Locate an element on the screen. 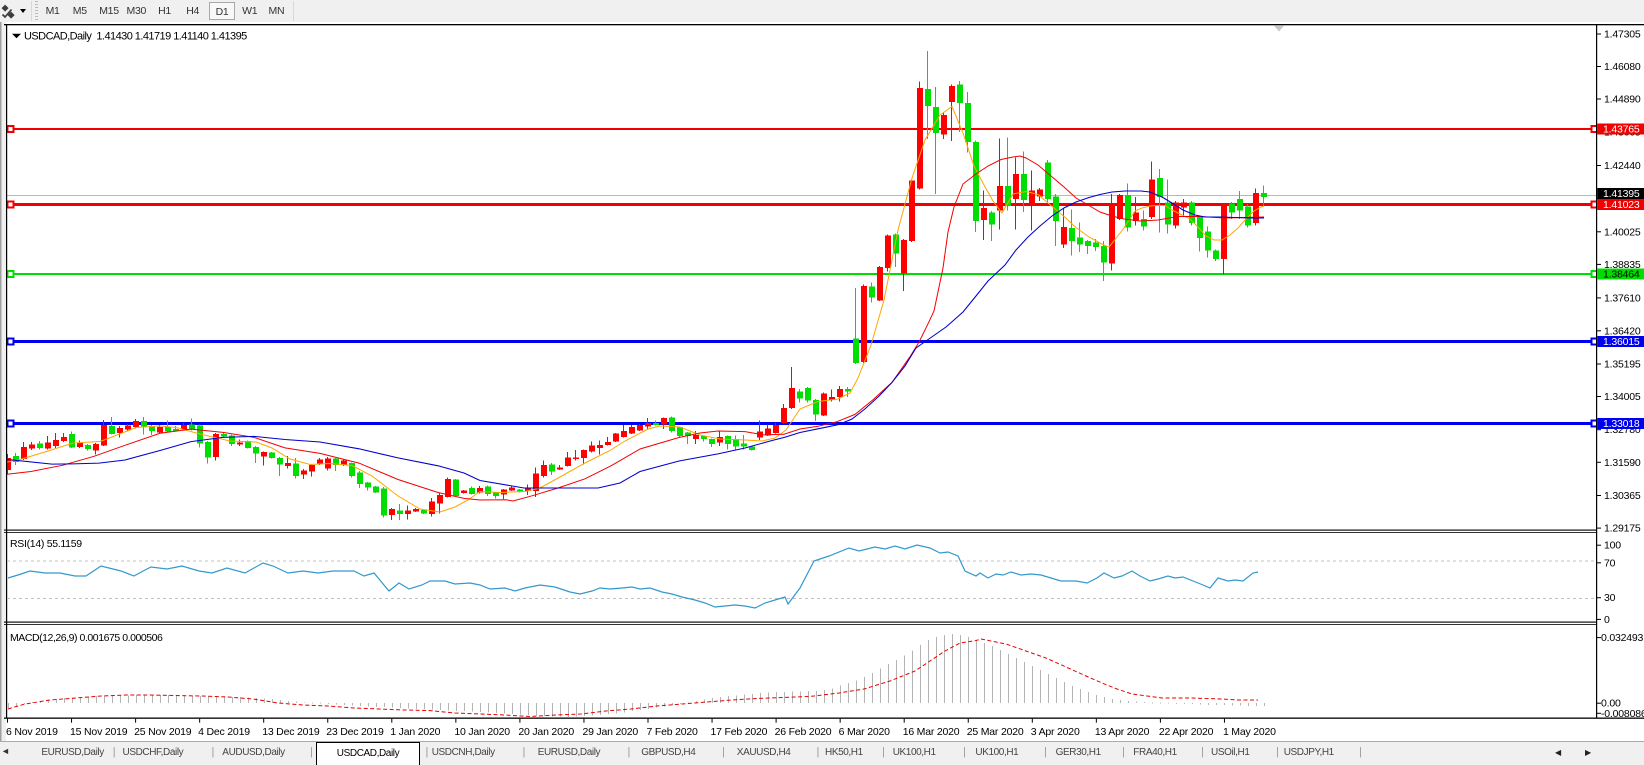 This screenshot has width=1644, height=765. svg-text: 1 Jan 2020 is located at coordinates (415, 732).